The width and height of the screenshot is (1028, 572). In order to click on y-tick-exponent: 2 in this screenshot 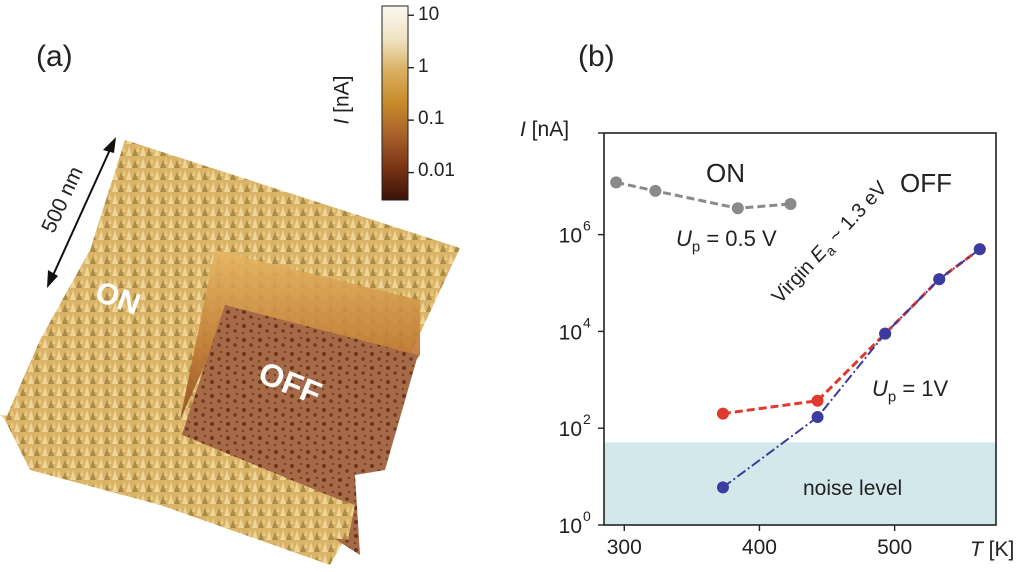, I will do `click(587, 419)`.